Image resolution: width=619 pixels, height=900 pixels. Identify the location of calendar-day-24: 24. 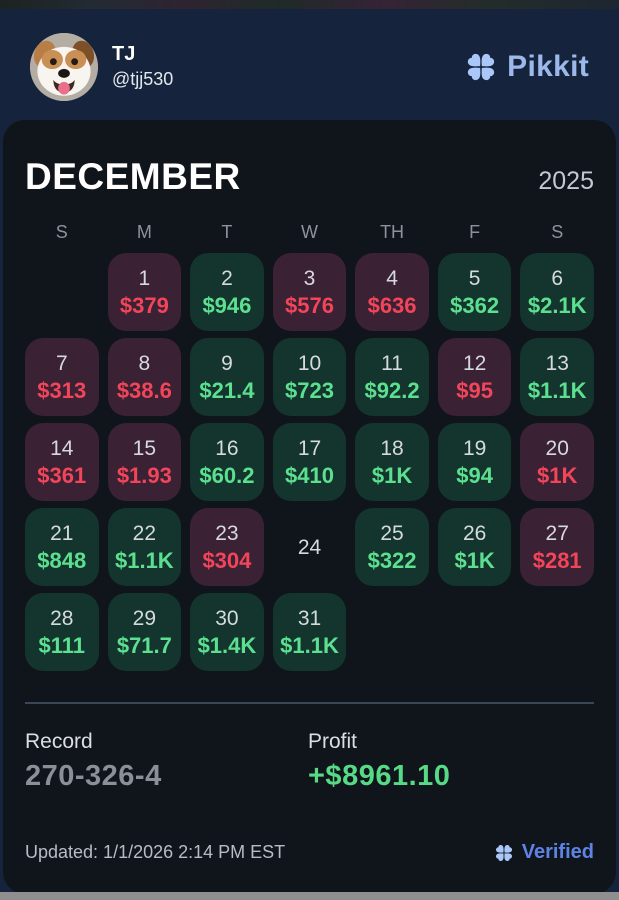
(310, 547).